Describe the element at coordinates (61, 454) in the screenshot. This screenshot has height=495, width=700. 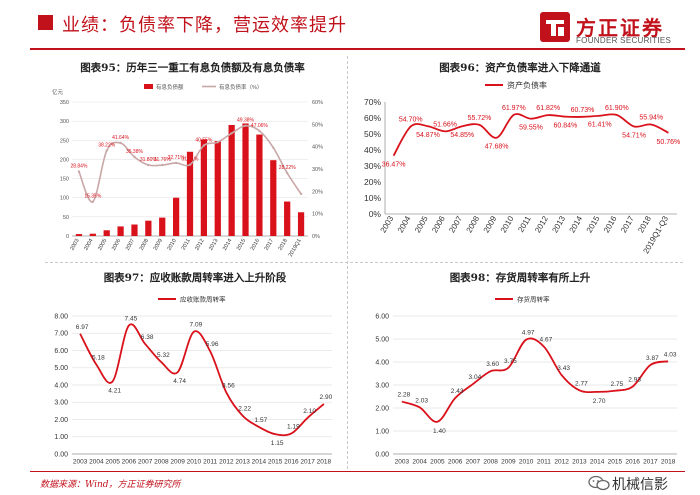
I see `y-tick-label: 0.00` at that location.